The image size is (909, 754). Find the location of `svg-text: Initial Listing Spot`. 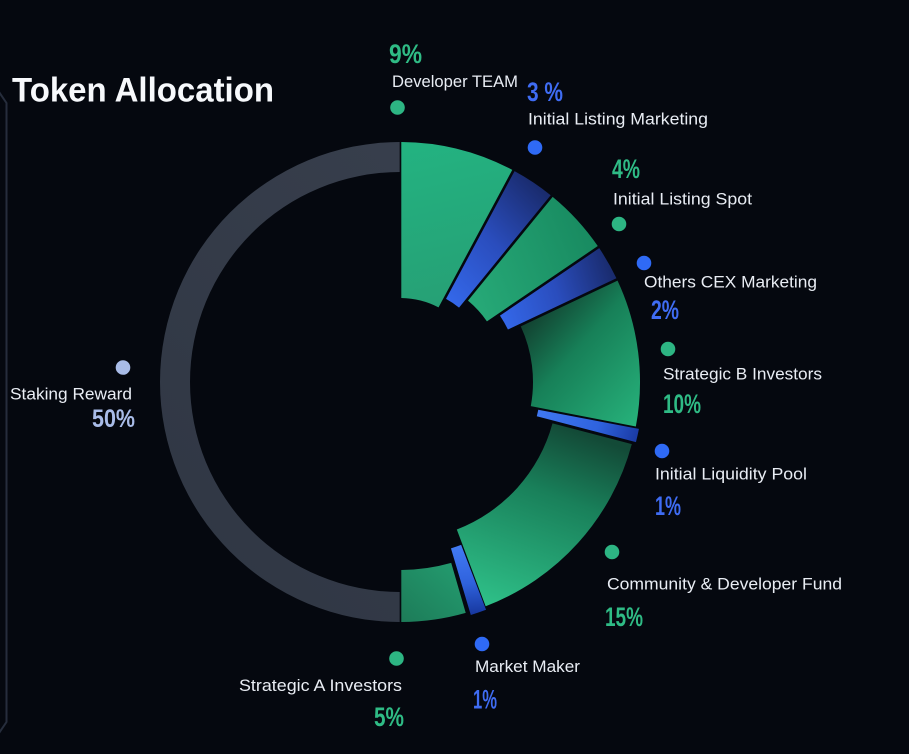

svg-text: Initial Listing Spot is located at coordinates (682, 198).